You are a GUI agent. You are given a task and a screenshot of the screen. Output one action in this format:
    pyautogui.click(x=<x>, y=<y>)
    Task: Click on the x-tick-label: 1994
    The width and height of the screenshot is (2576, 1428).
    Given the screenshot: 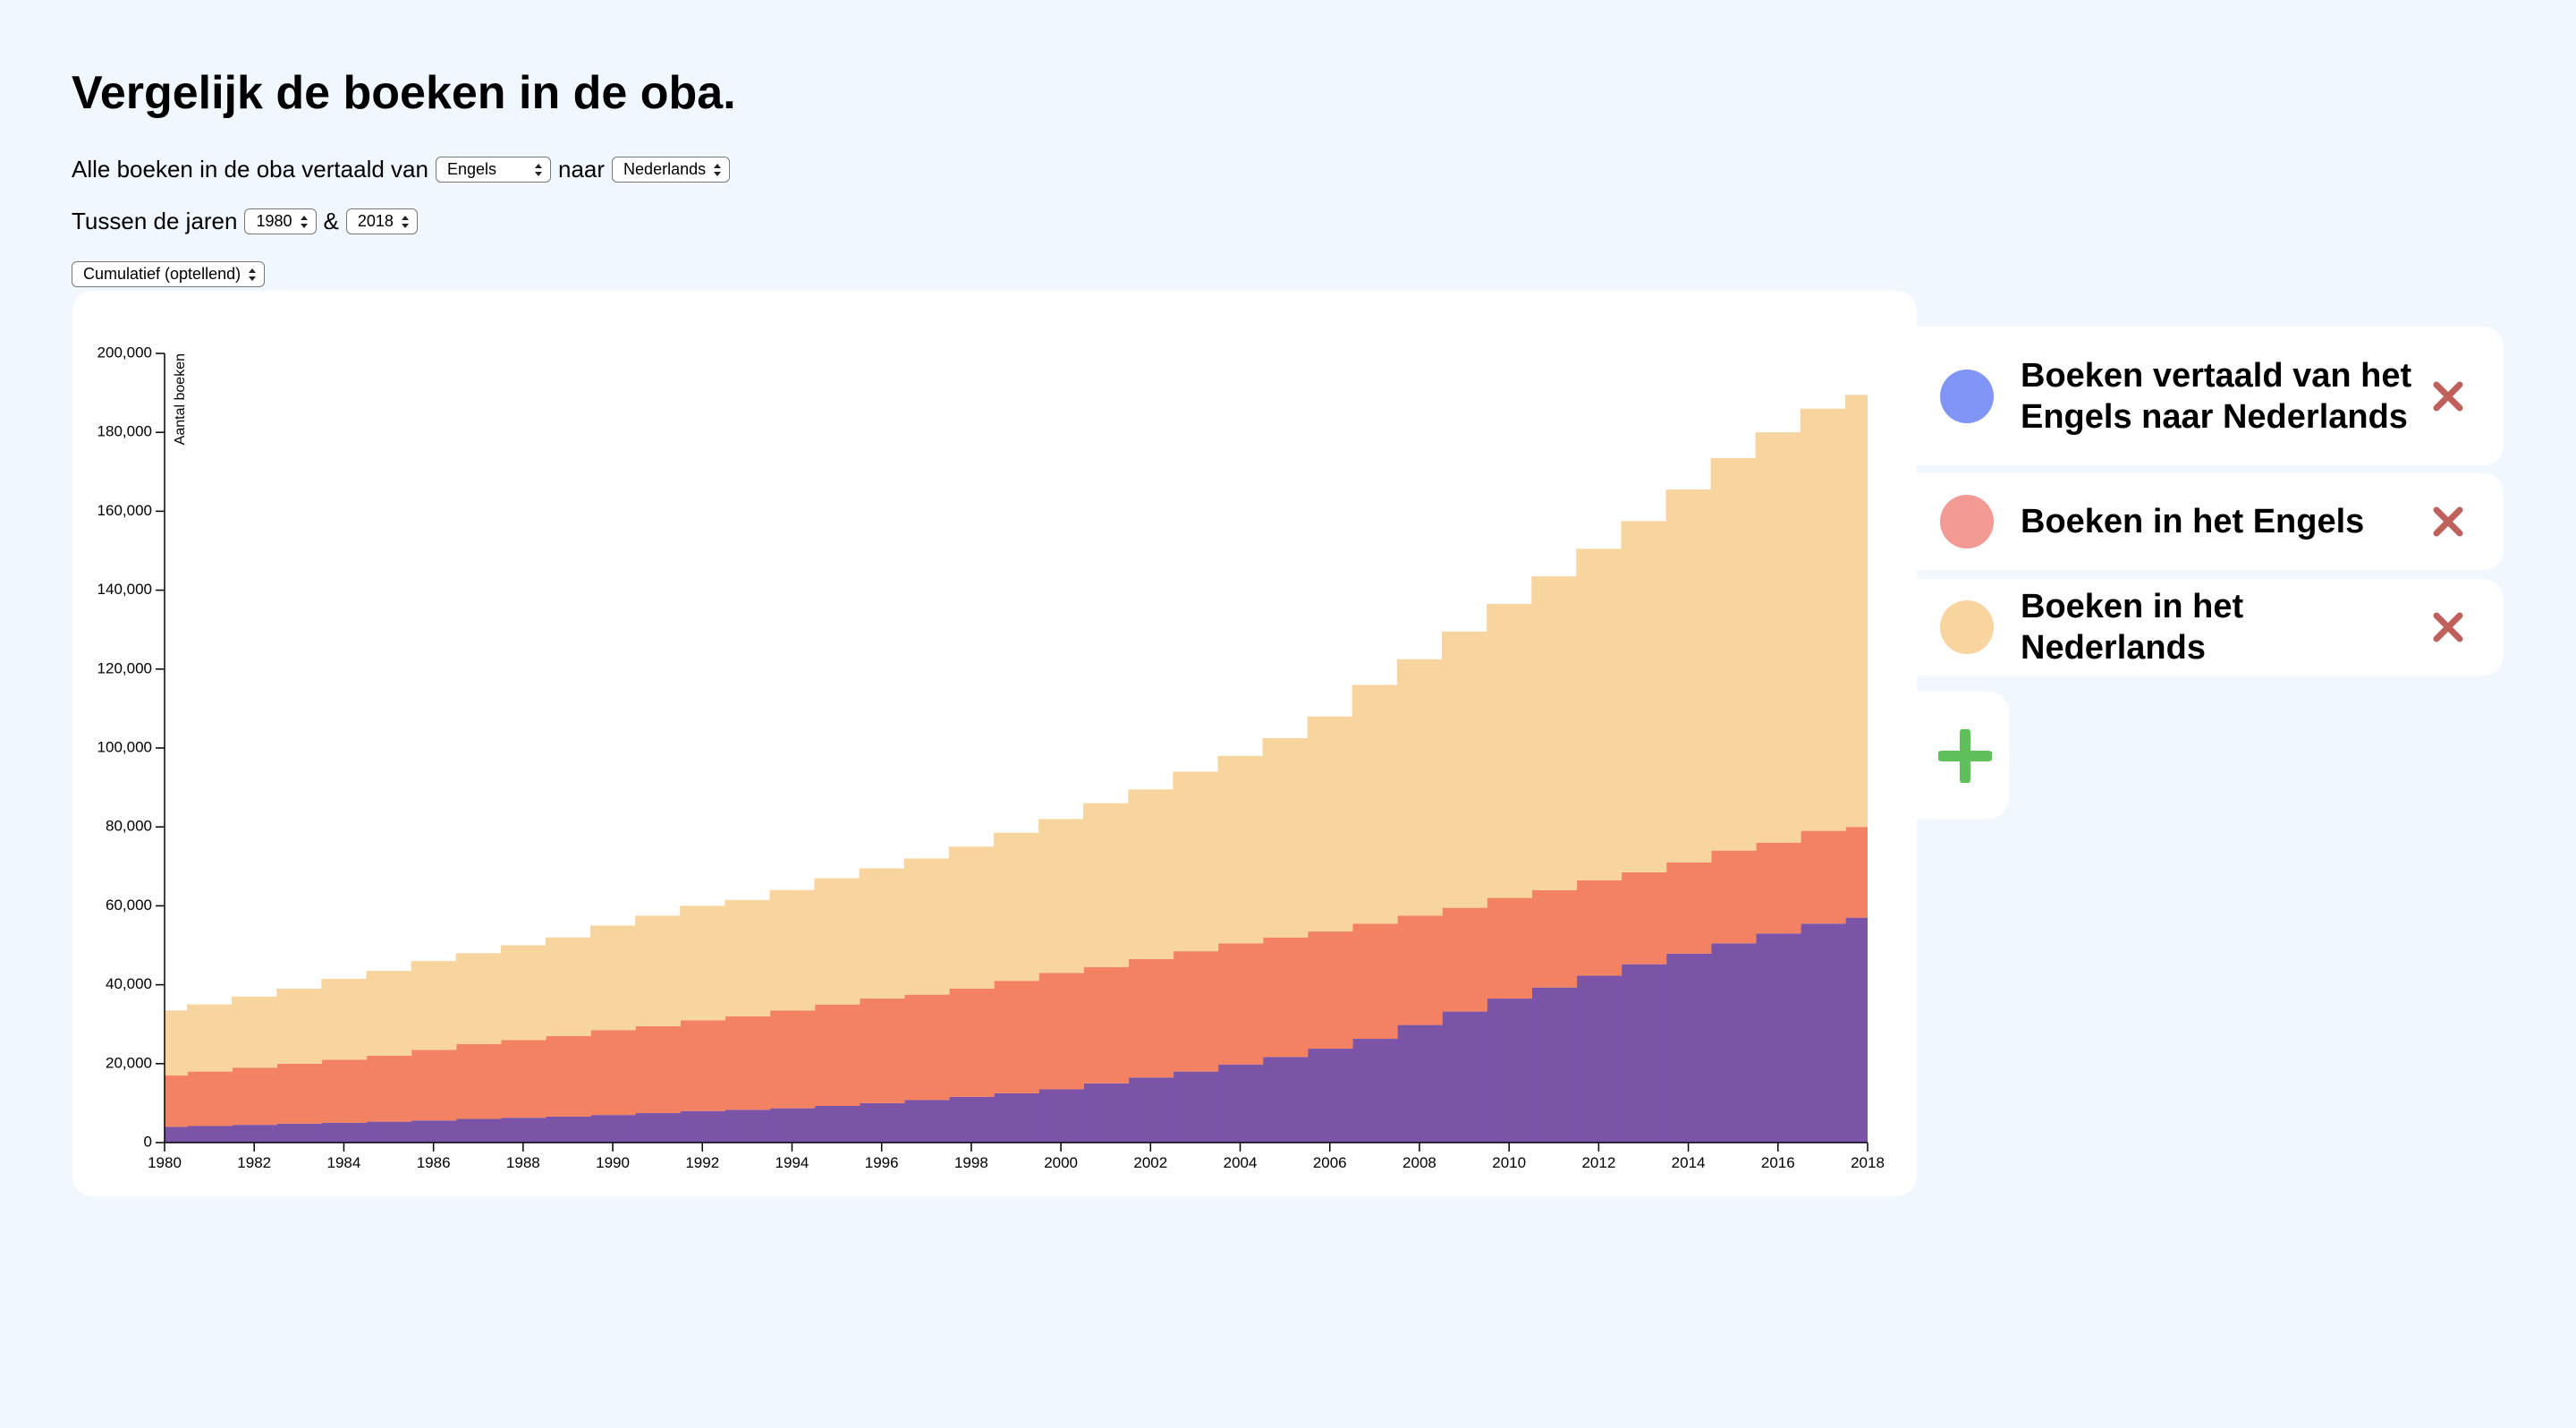 What is the action you would take?
    pyautogui.click(x=792, y=1162)
    